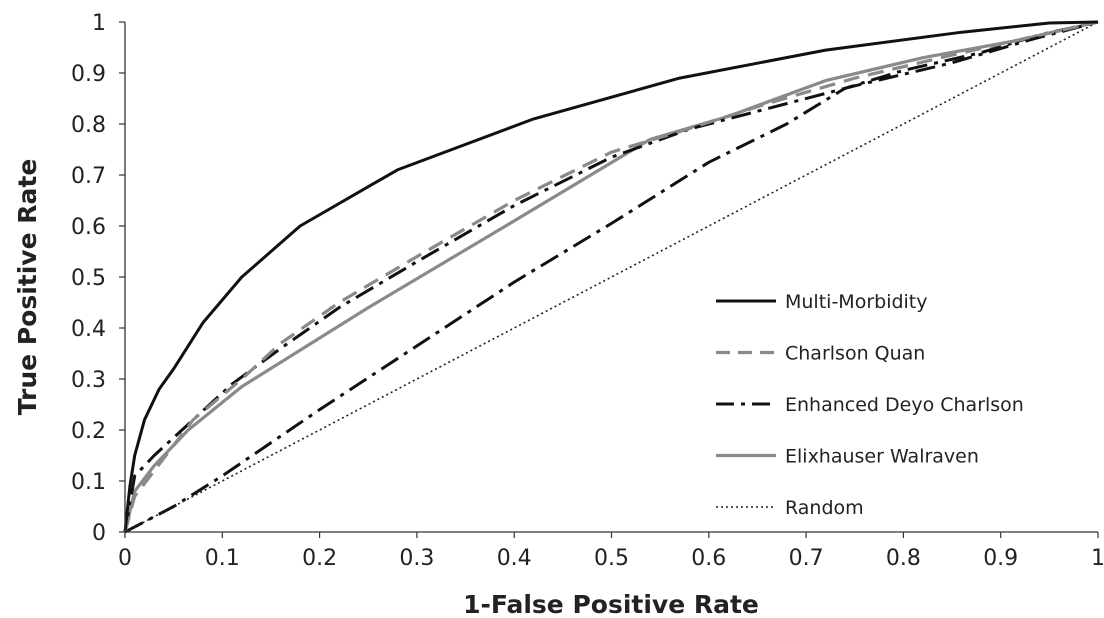 This screenshot has width=1104, height=618. I want to click on x-axis-title: 1-False Positive Rate, so click(611, 604).